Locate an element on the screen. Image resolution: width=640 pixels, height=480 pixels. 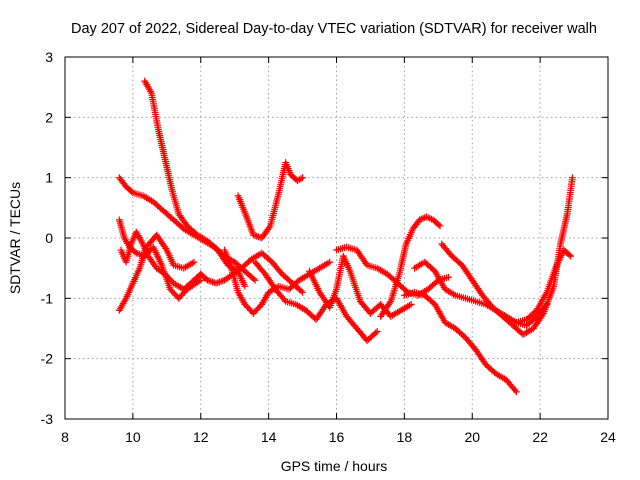
y-axis-label: SDTVAR / TECUs is located at coordinates (15, 238).